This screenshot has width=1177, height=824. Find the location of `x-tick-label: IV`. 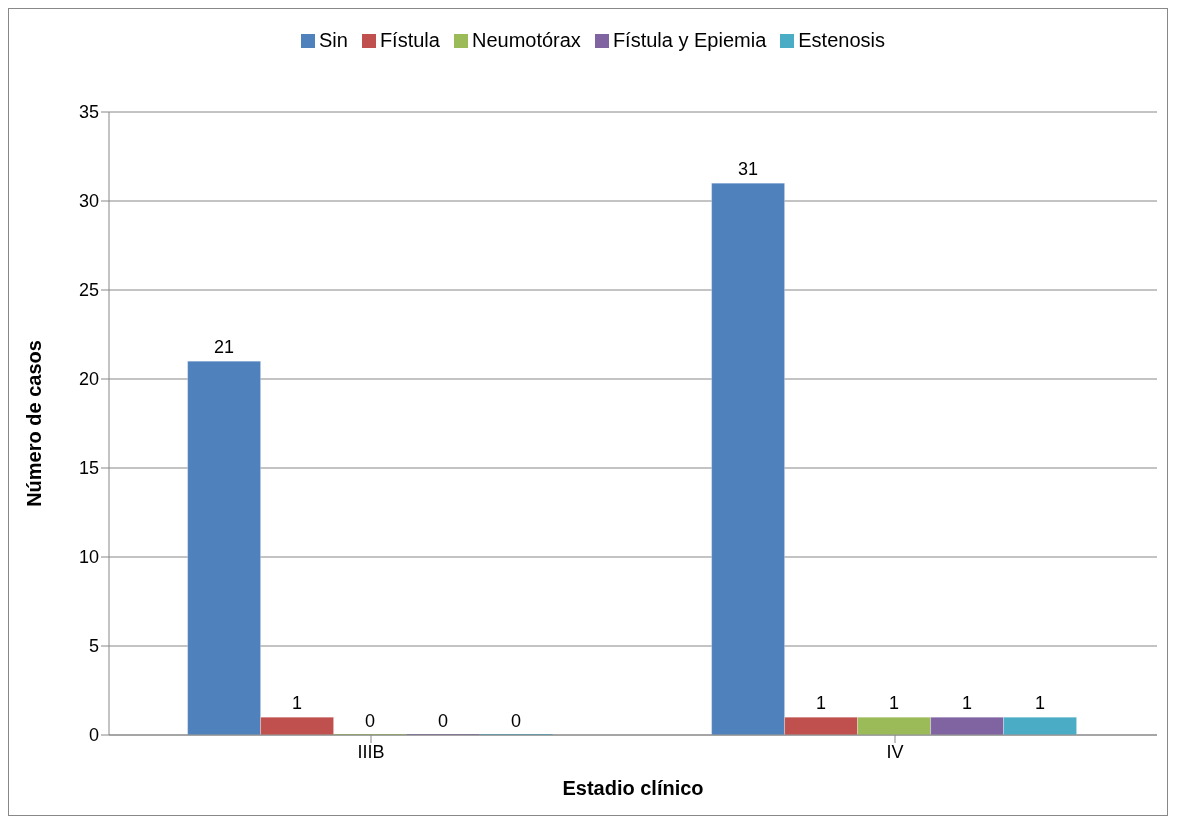

x-tick-label: IV is located at coordinates (895, 751).